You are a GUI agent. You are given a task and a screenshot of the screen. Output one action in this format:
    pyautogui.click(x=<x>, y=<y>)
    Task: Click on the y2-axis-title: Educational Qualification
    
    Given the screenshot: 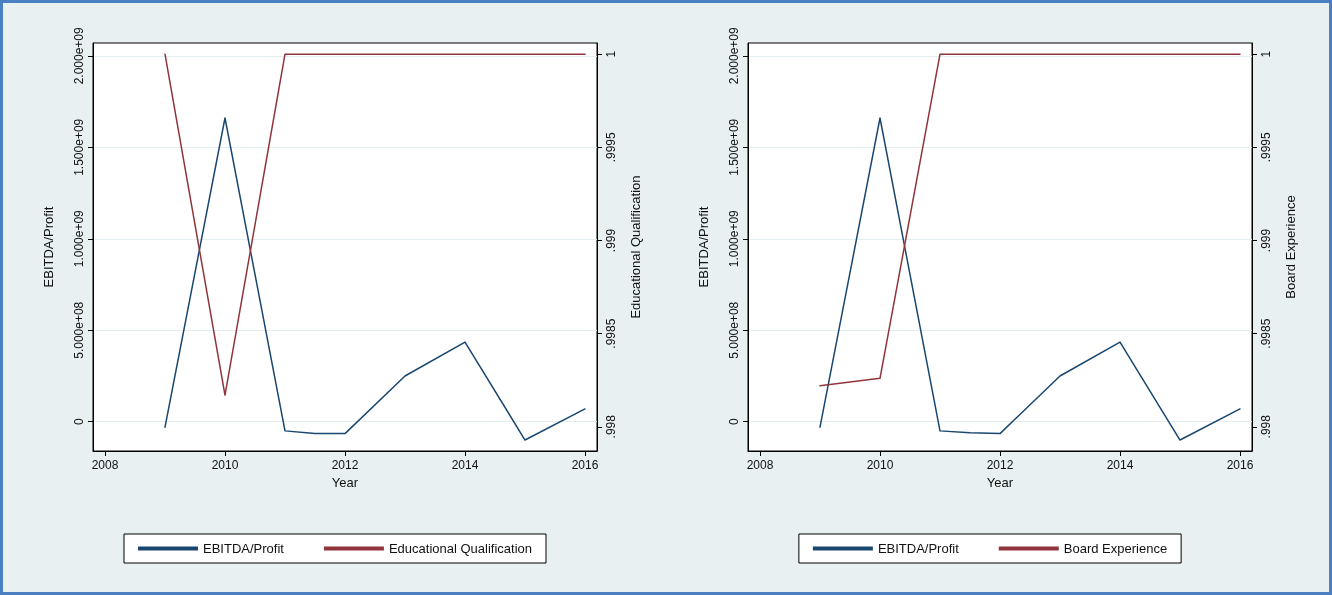 What is the action you would take?
    pyautogui.click(x=635, y=247)
    